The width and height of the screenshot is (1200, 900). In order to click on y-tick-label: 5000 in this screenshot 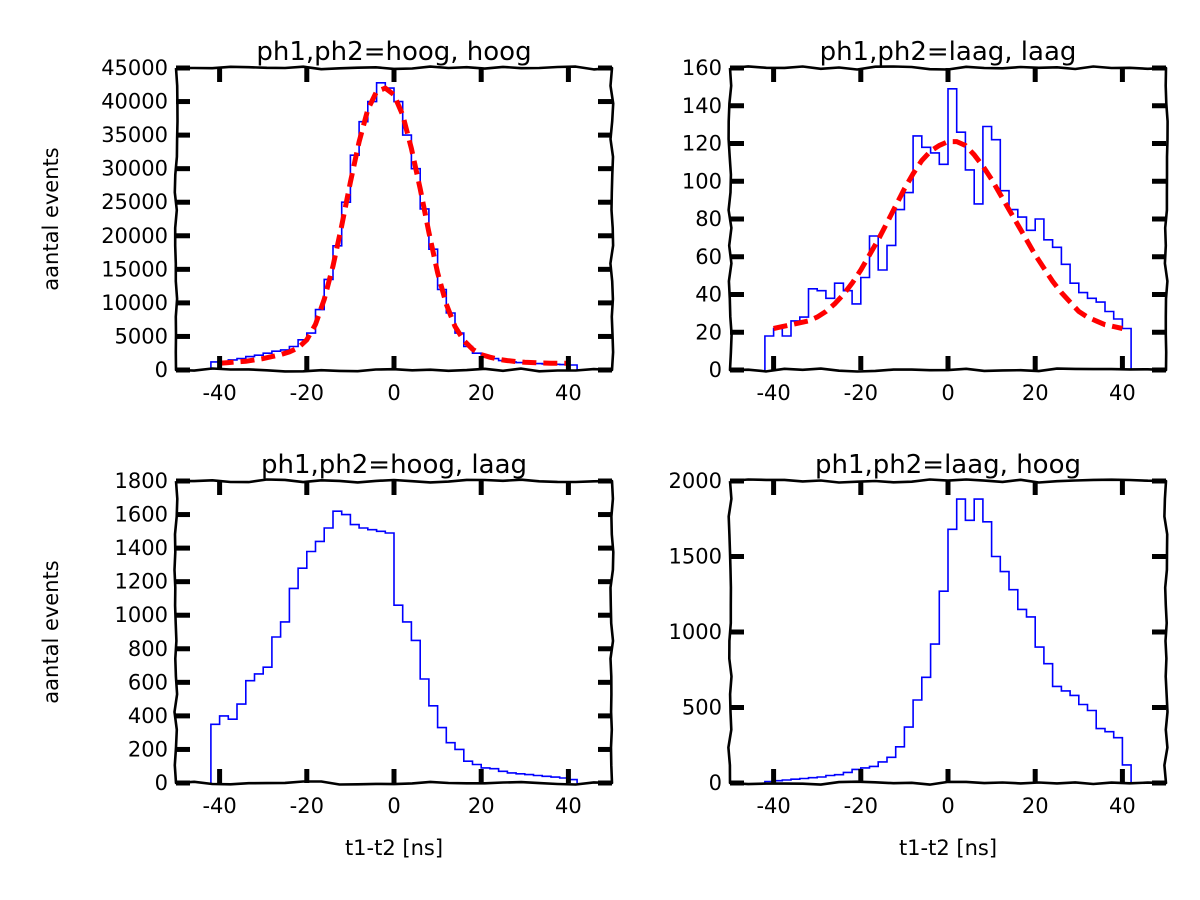, I will do `click(141, 336)`.